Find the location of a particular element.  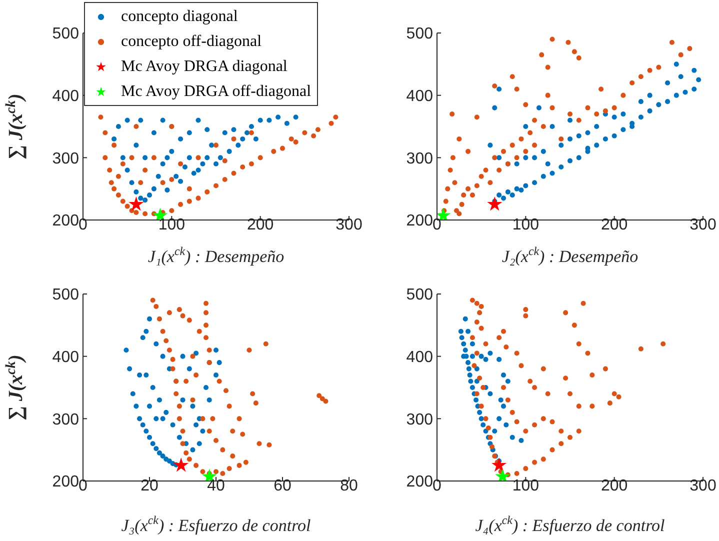

y-tick-label: 300 is located at coordinates (66, 419).